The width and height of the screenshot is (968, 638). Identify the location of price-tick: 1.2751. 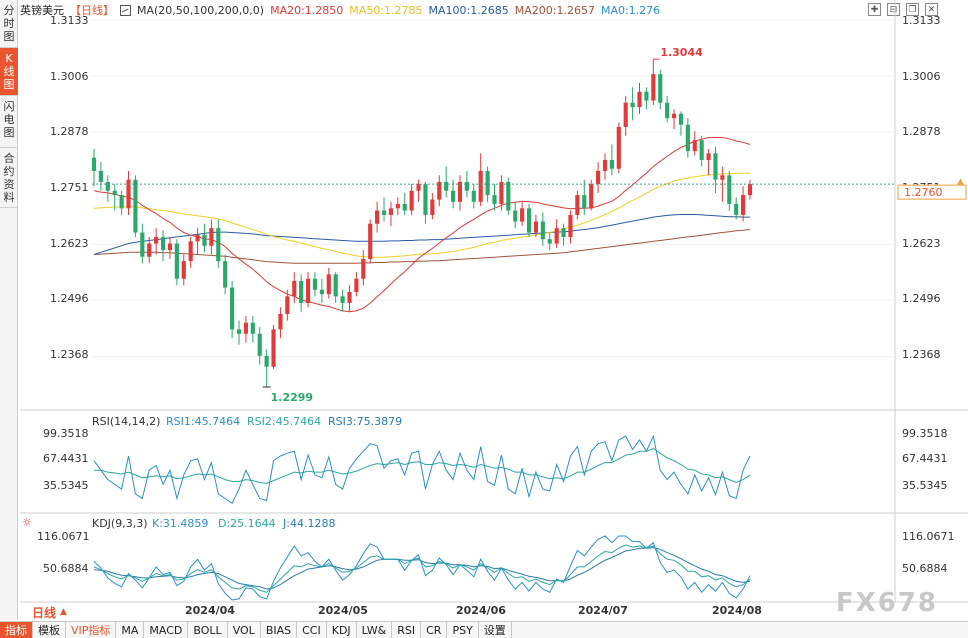
(69, 187).